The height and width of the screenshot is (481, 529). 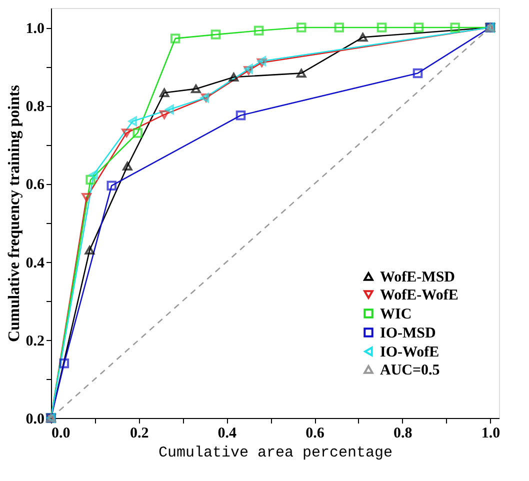 What do you see at coordinates (228, 434) in the screenshot?
I see `x-tick-label: 0.4` at bounding box center [228, 434].